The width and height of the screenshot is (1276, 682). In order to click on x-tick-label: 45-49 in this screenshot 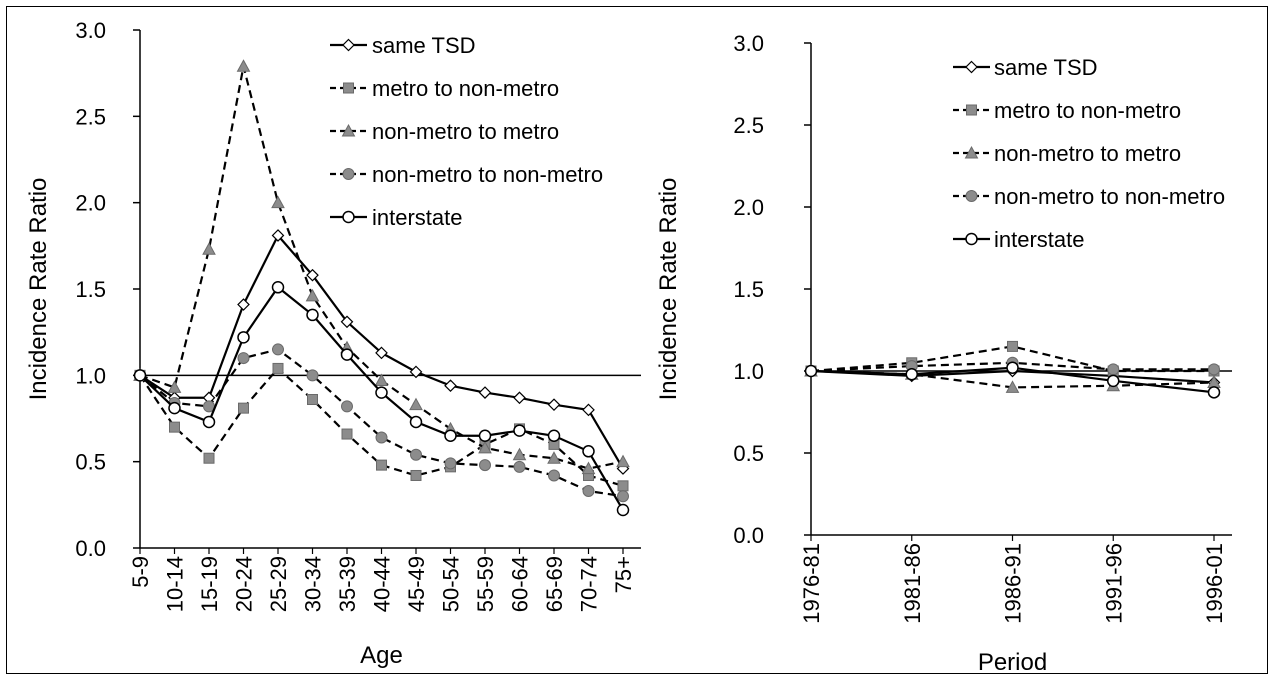, I will do `click(416, 584)`.